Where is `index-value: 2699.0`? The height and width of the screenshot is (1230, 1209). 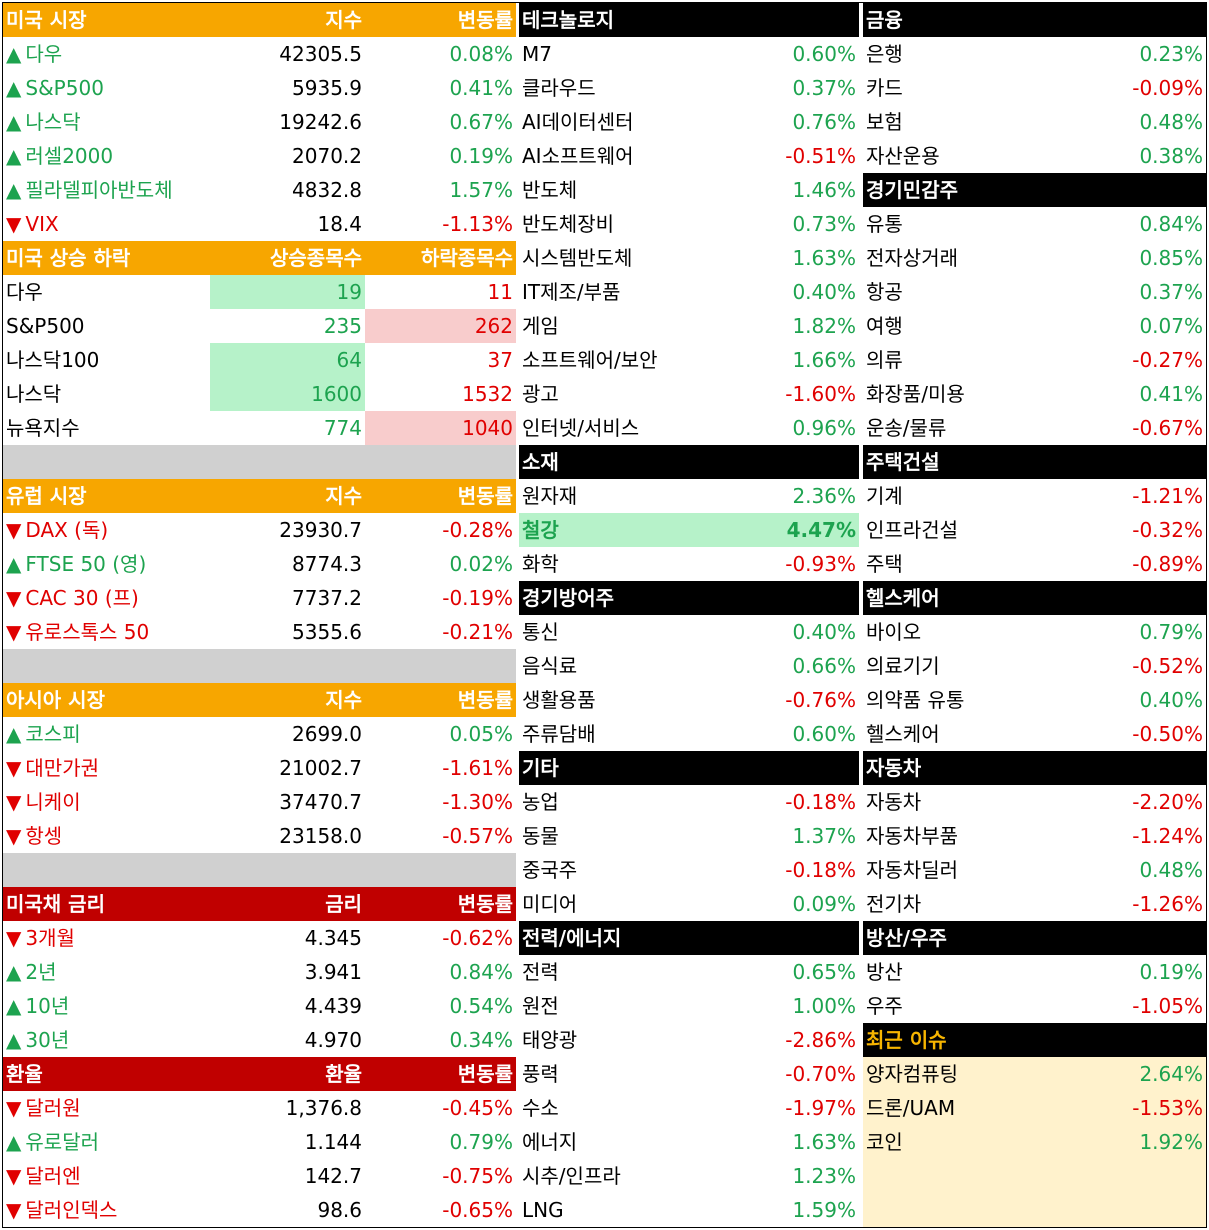 index-value: 2699.0 is located at coordinates (327, 734).